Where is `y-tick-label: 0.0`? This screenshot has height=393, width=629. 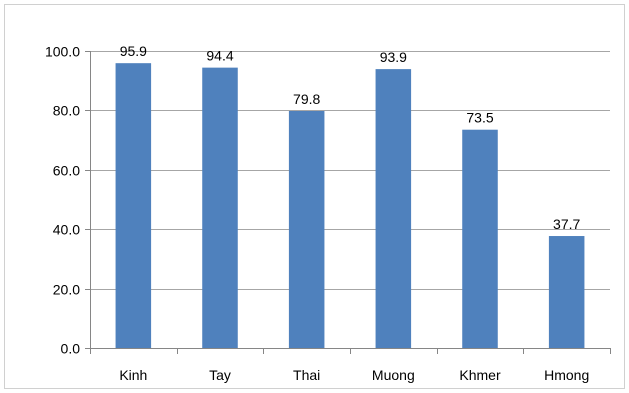
y-tick-label: 0.0 is located at coordinates (71, 349).